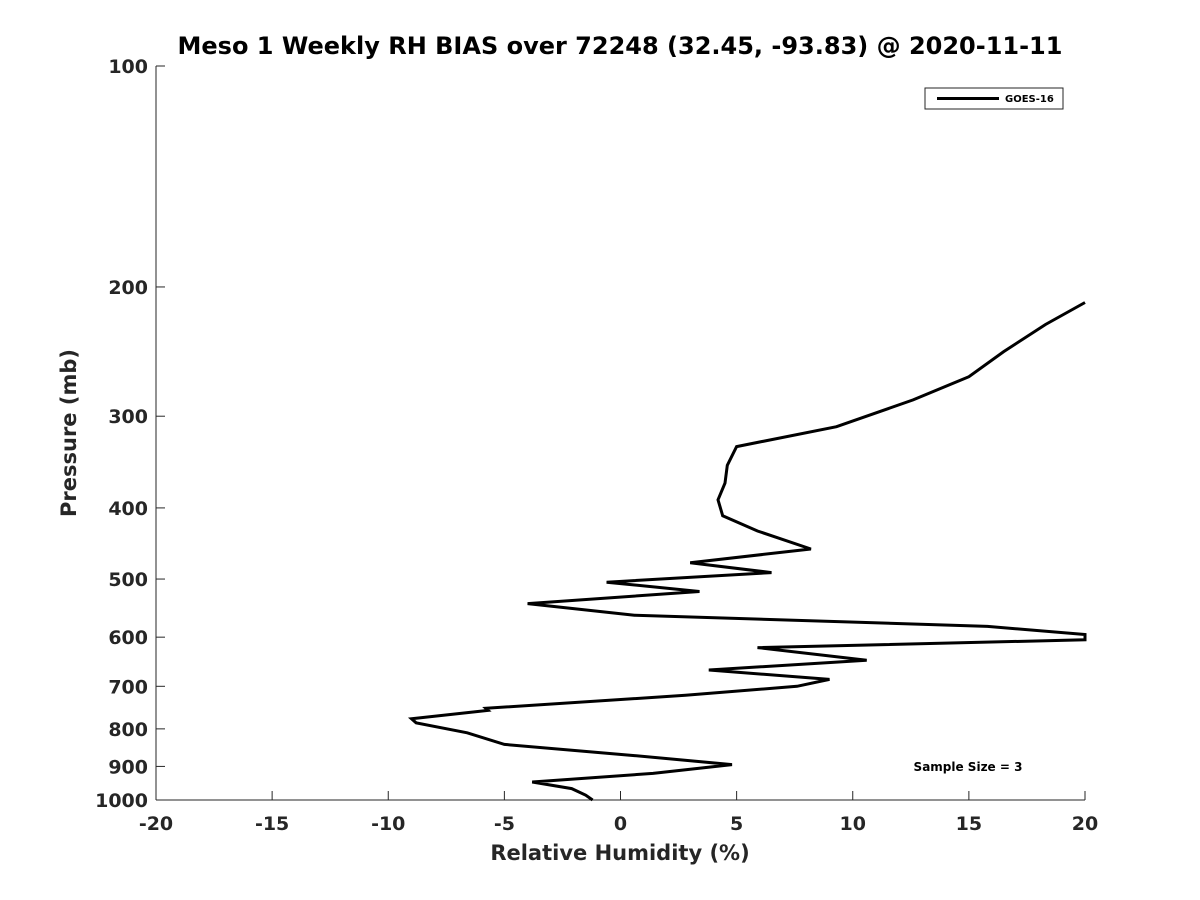  What do you see at coordinates (130, 434) in the screenshot?
I see `y-axis: 100 200 300 400 500 600 700 800 900 1000` at bounding box center [130, 434].